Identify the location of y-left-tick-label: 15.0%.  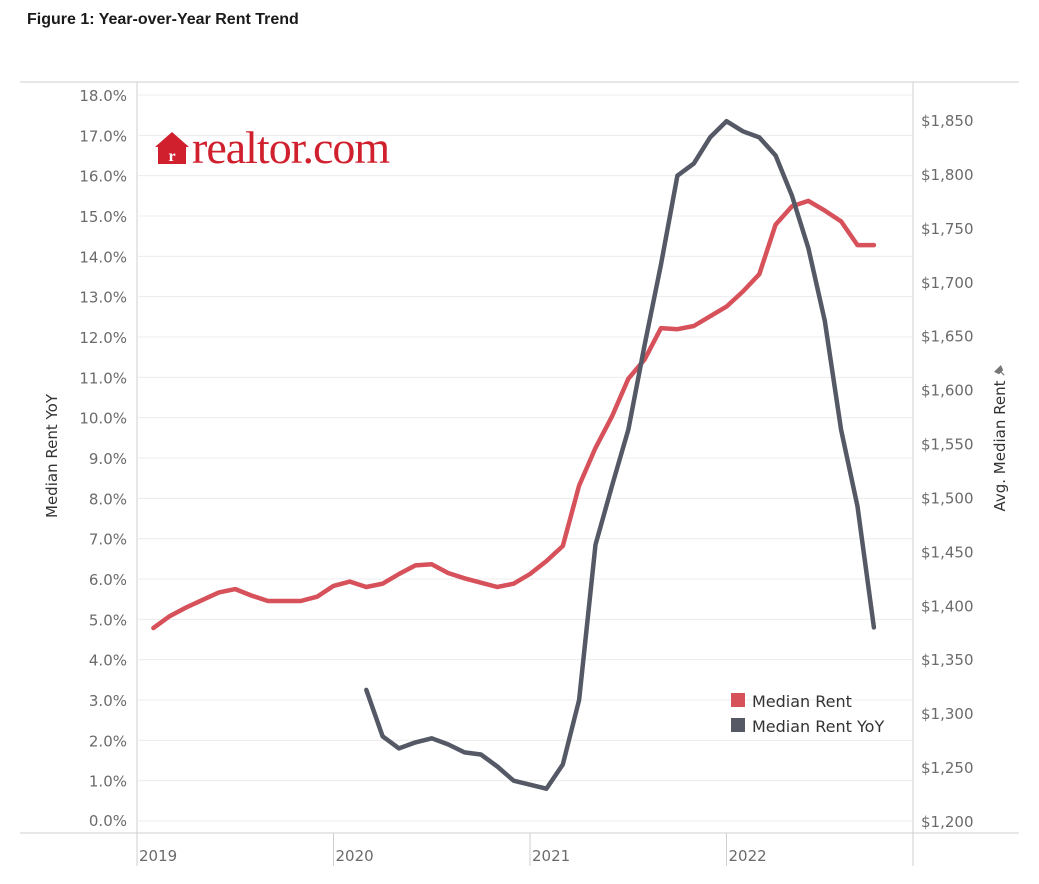
(103, 217).